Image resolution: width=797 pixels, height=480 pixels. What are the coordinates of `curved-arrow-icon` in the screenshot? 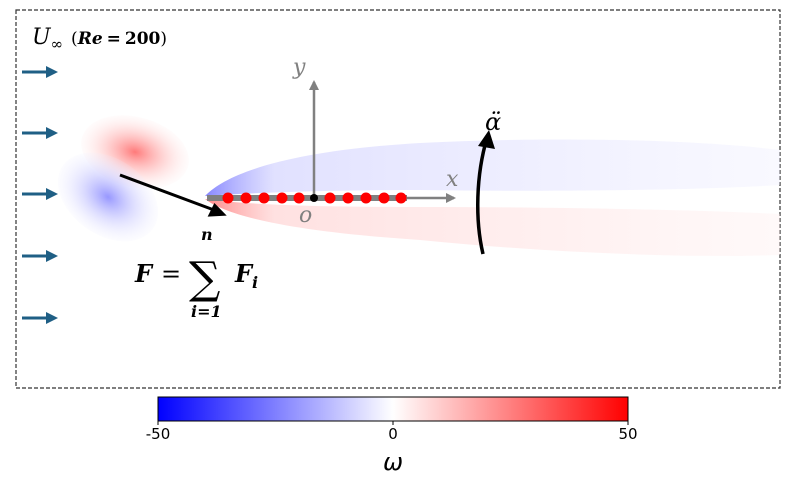 It's located at (485, 192).